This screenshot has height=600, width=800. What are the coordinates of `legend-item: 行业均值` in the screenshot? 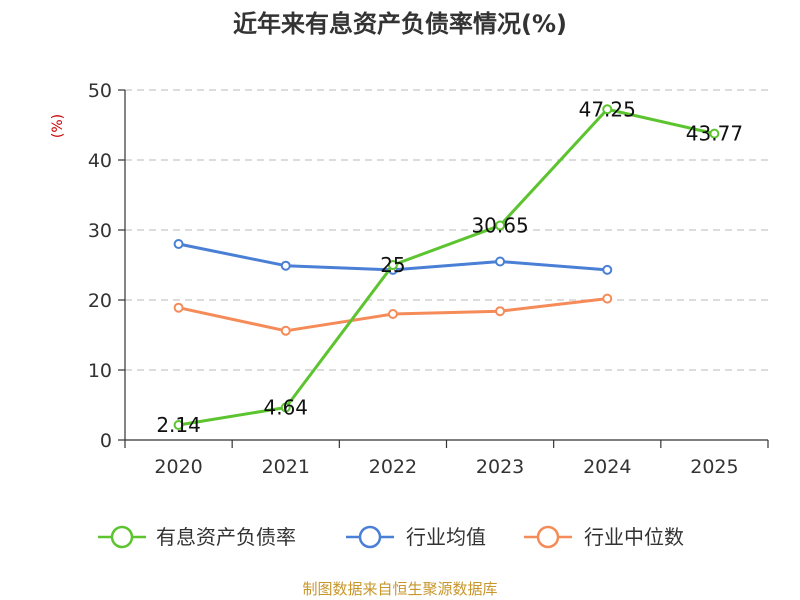 It's located at (416, 537).